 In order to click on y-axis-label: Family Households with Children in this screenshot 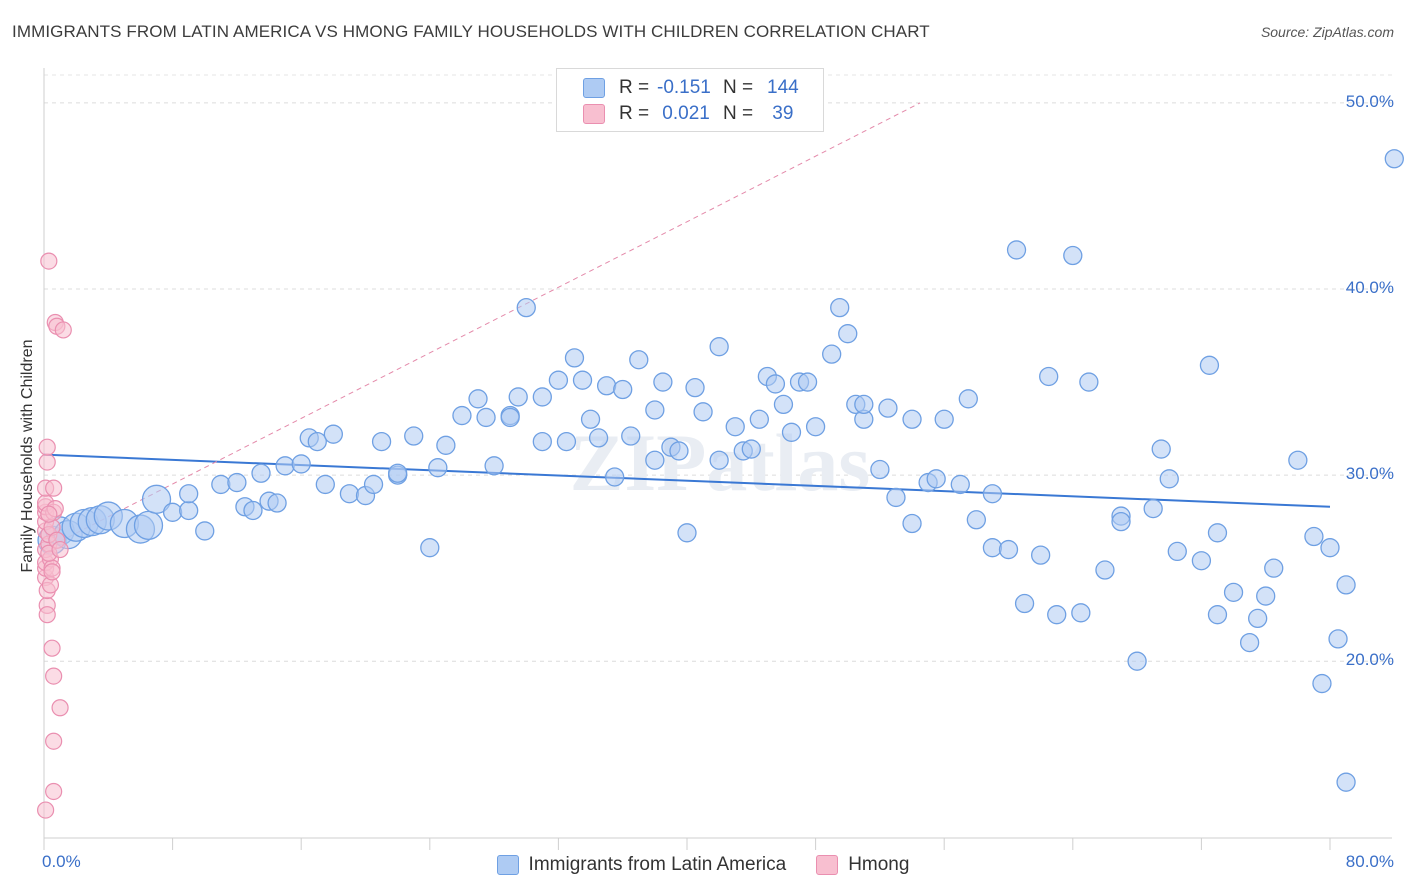, I will do `click(27, 456)`.